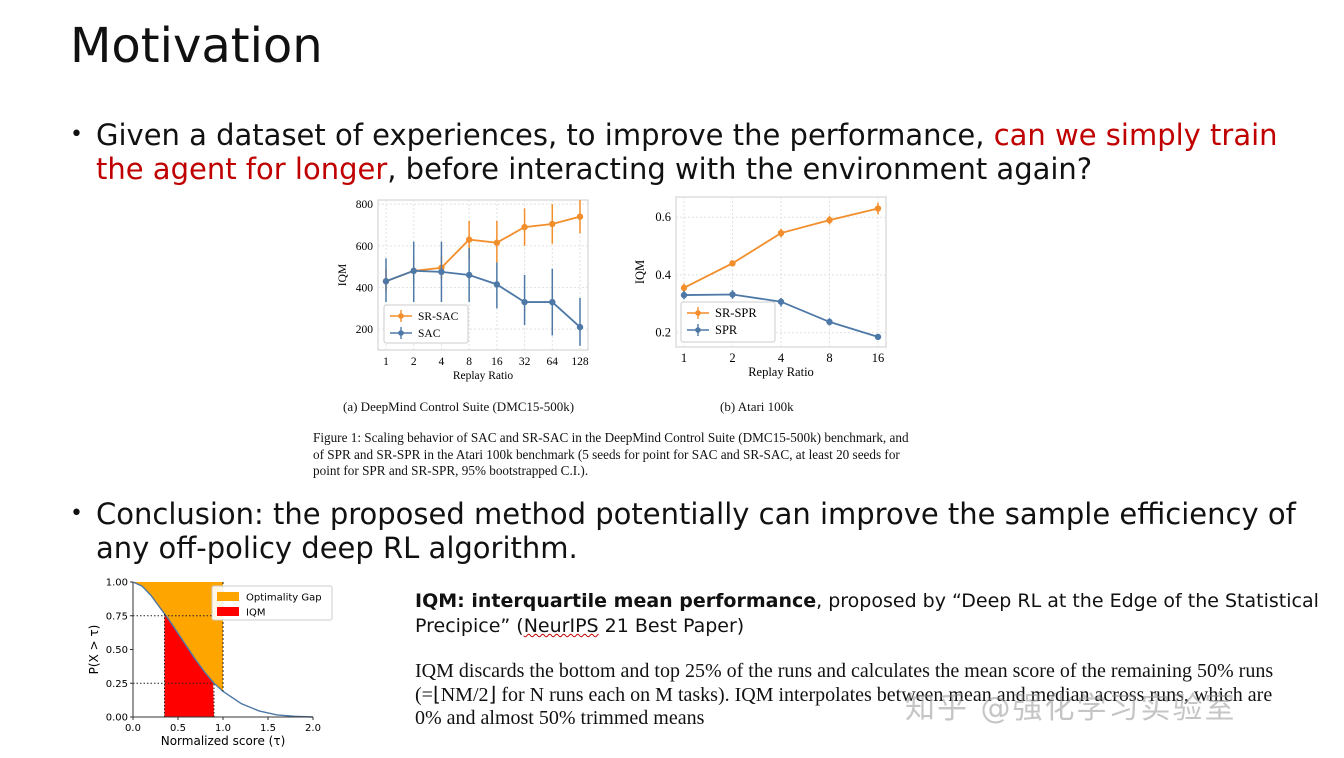 Image resolution: width=1344 pixels, height=758 pixels. I want to click on y-axis-label: P(X > τ), so click(94, 650).